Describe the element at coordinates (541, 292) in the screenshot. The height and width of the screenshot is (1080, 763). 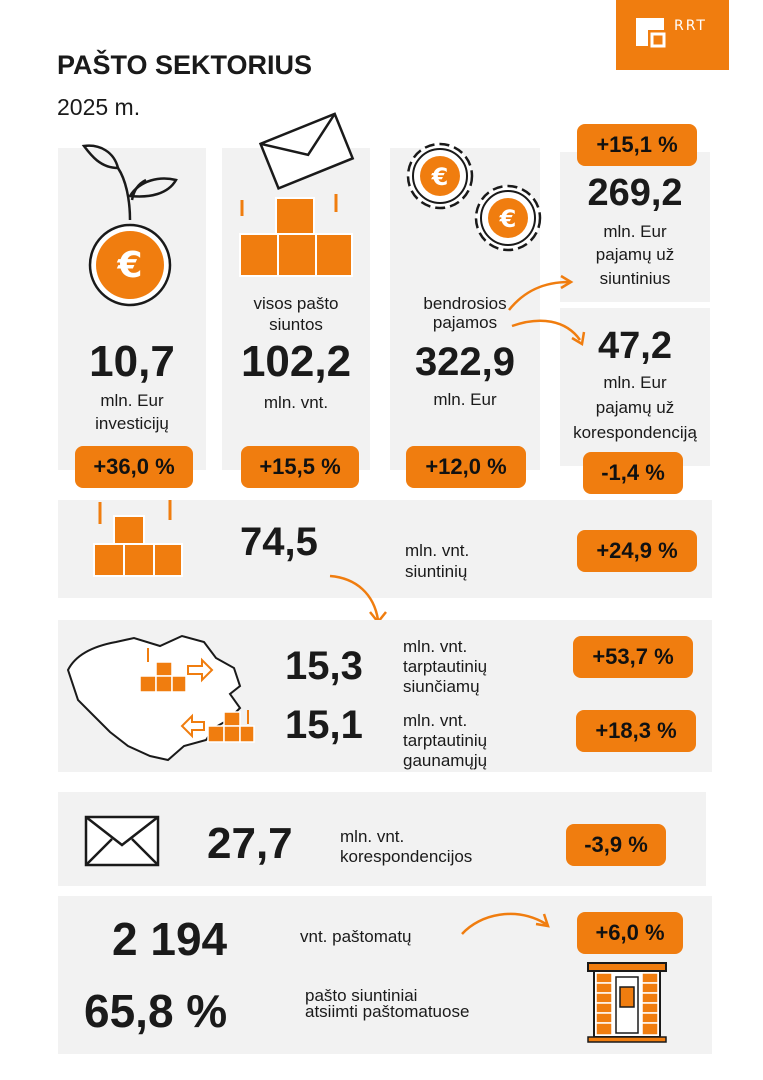
I see `arrow-to-parcel-revenue-icon` at that location.